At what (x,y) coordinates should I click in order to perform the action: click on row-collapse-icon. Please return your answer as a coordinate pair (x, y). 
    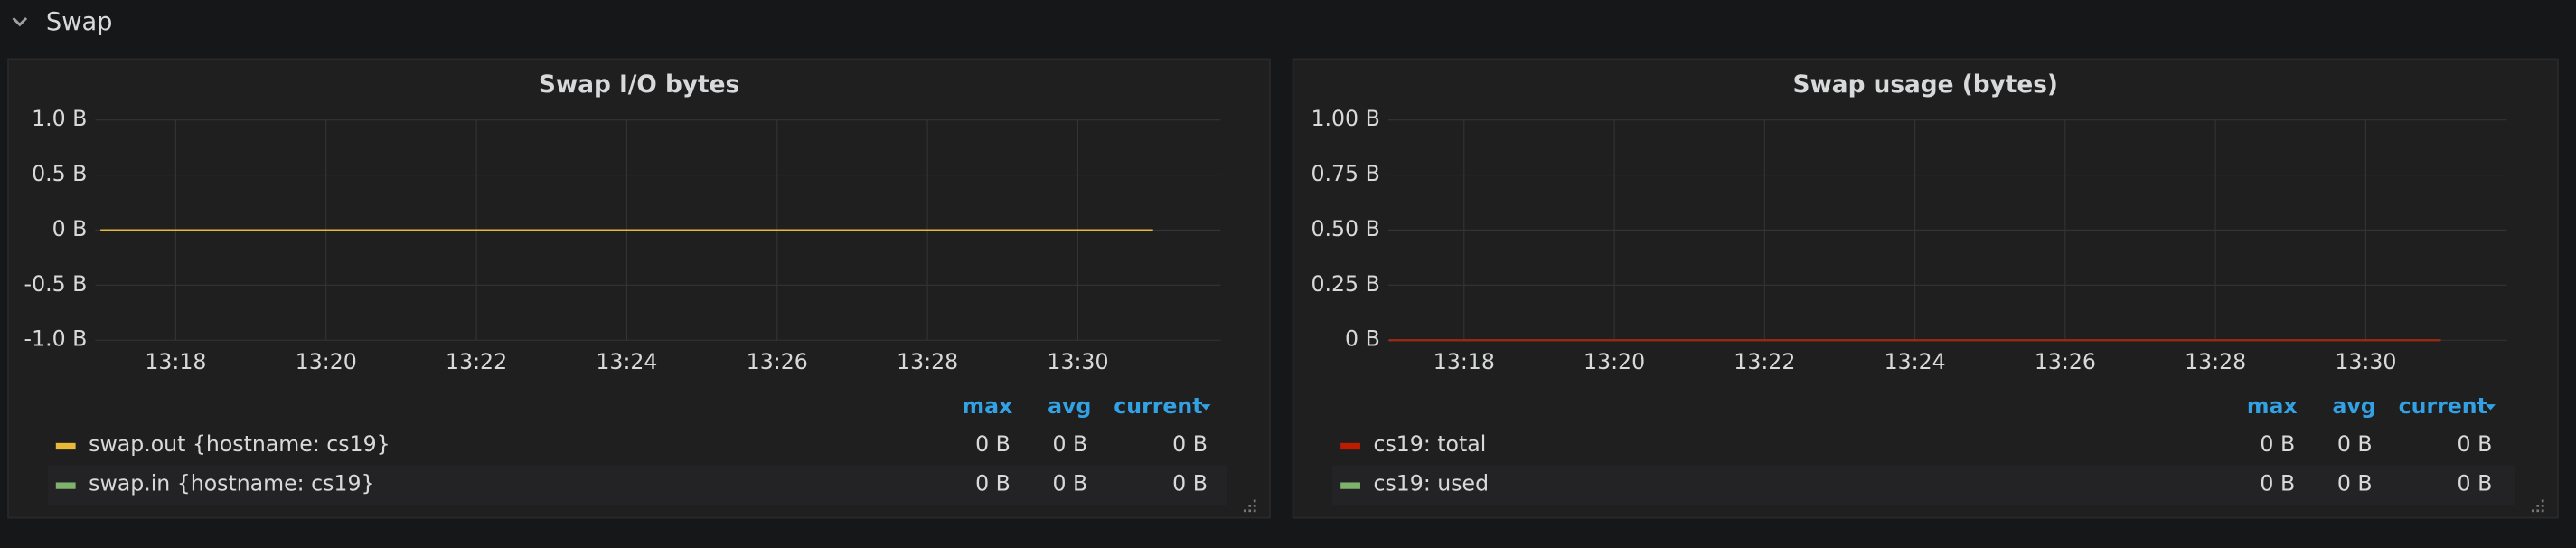
    Looking at the image, I should click on (20, 21).